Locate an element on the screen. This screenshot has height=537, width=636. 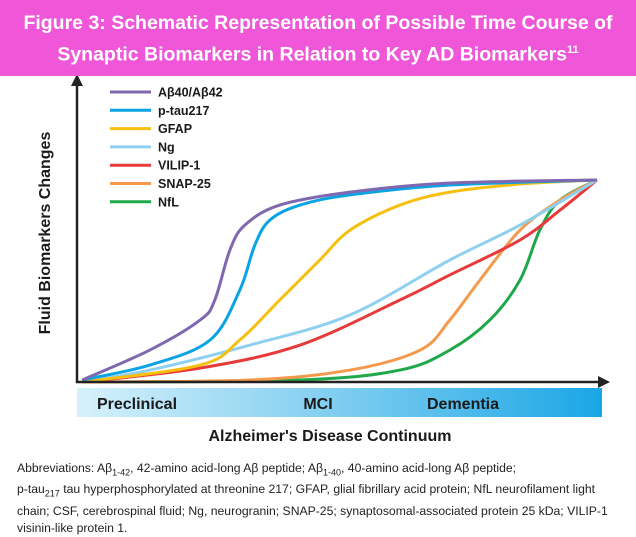
stage-label: MCI is located at coordinates (317, 404).